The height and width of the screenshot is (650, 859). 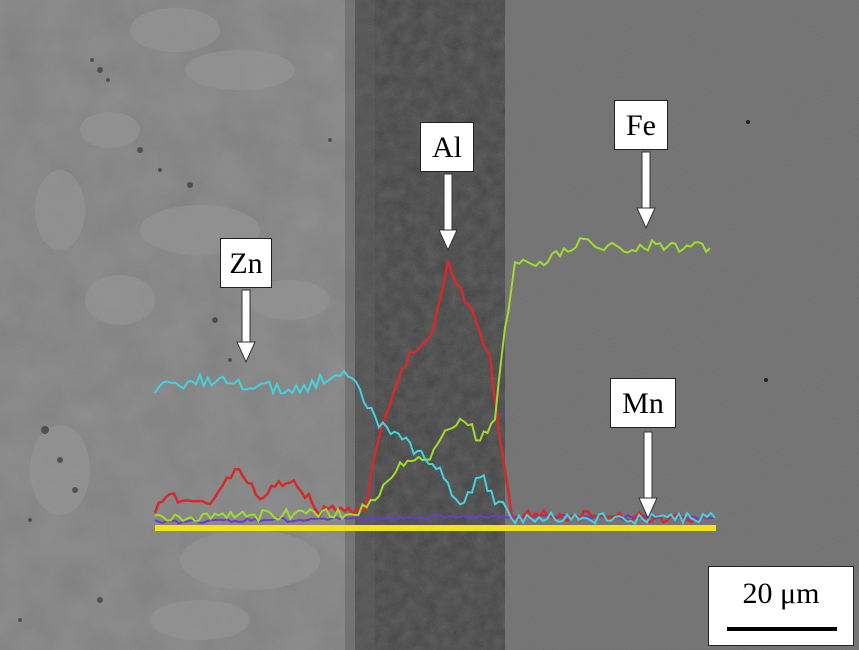 What do you see at coordinates (782, 629) in the screenshot?
I see `scale-bar` at bounding box center [782, 629].